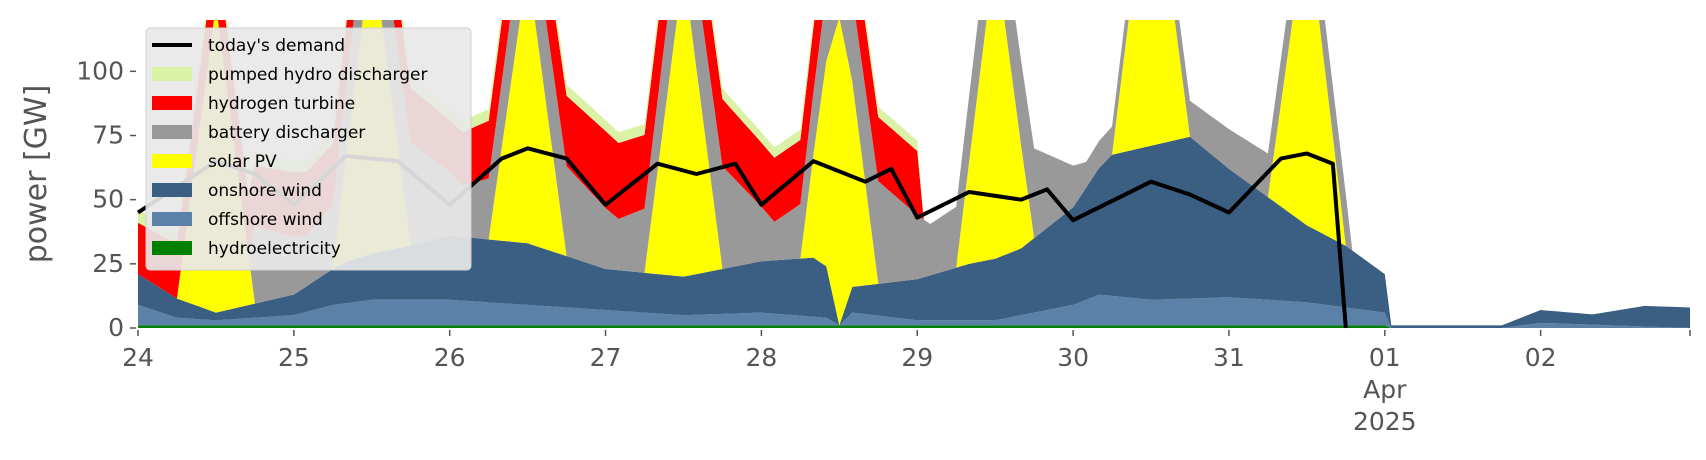 Image resolution: width=1706 pixels, height=460 pixels. Describe the element at coordinates (276, 46) in the screenshot. I see `legend-label: today's demand` at that location.